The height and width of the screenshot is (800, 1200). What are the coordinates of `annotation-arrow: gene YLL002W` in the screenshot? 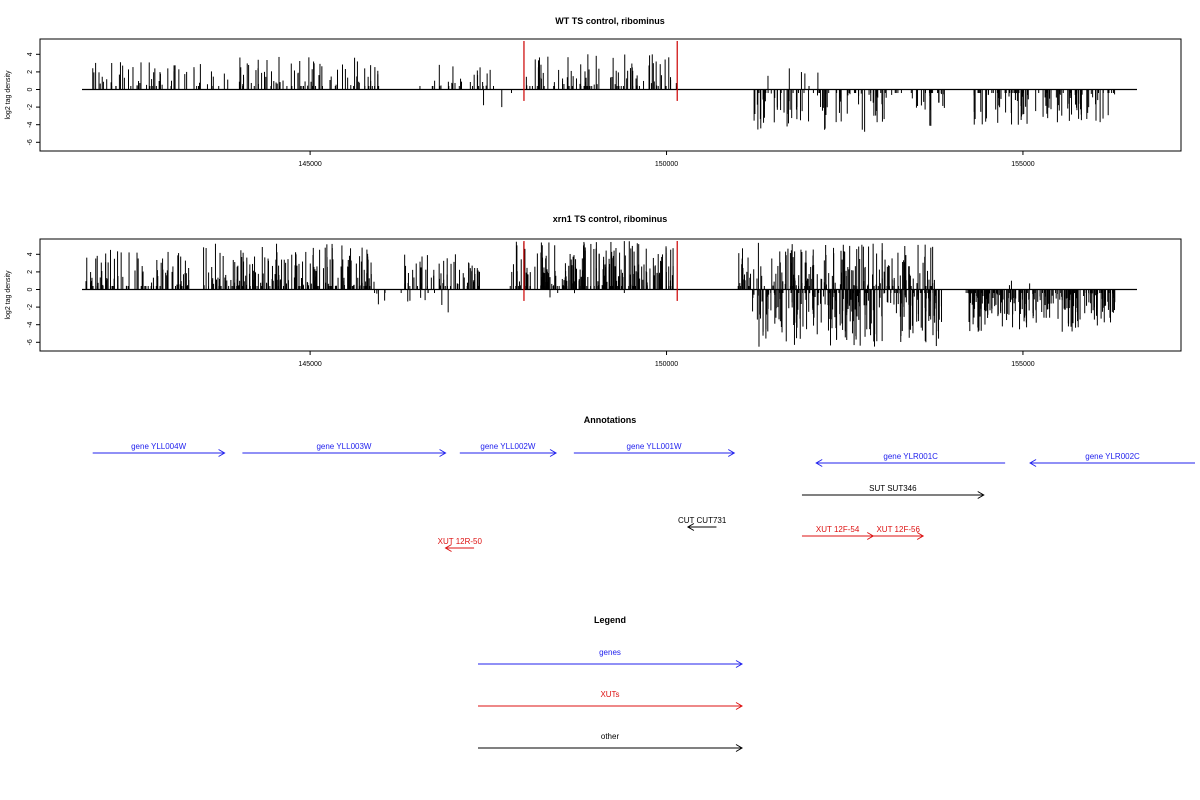 It's located at (508, 449).